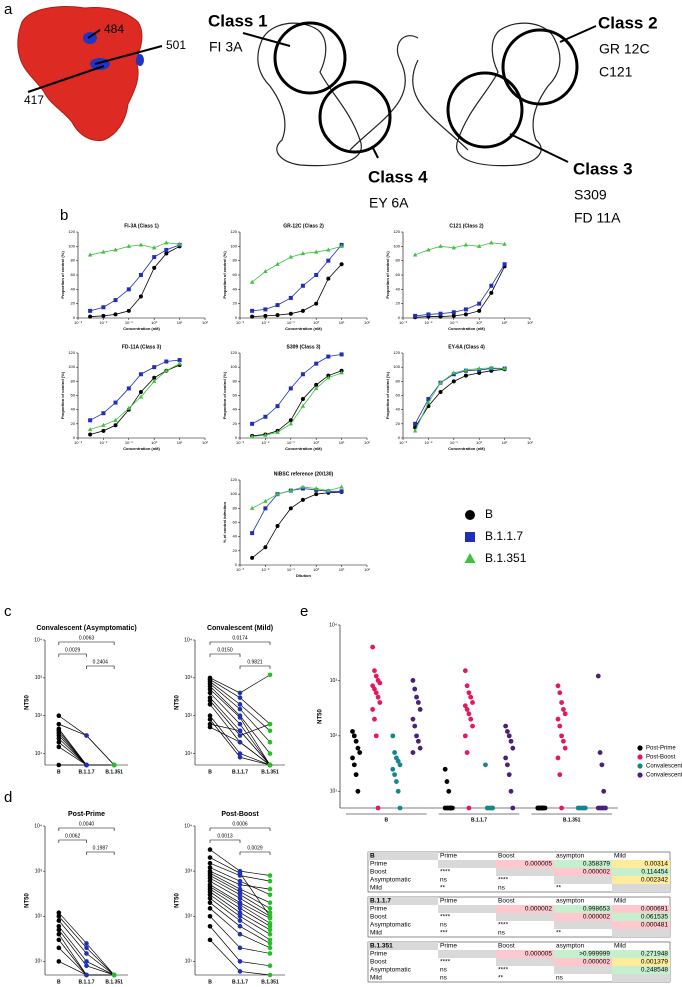 Image resolution: width=682 pixels, height=987 pixels. Describe the element at coordinates (142, 347) in the screenshot. I see `chart-title: FD-11A (Class 3)` at that location.